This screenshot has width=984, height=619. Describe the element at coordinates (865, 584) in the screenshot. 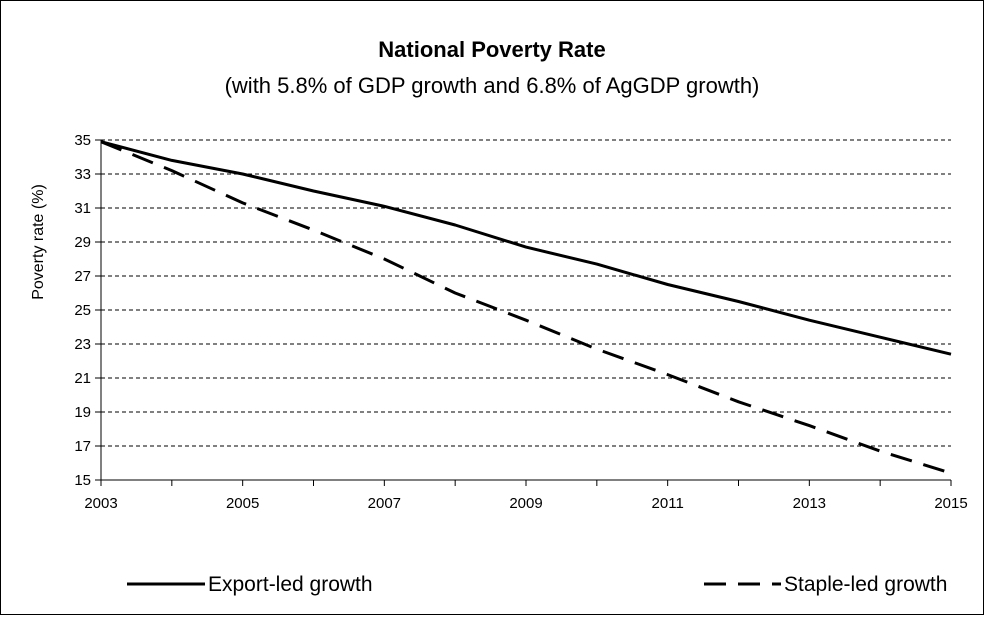

I see `legend-label: Staple-led growth` at that location.